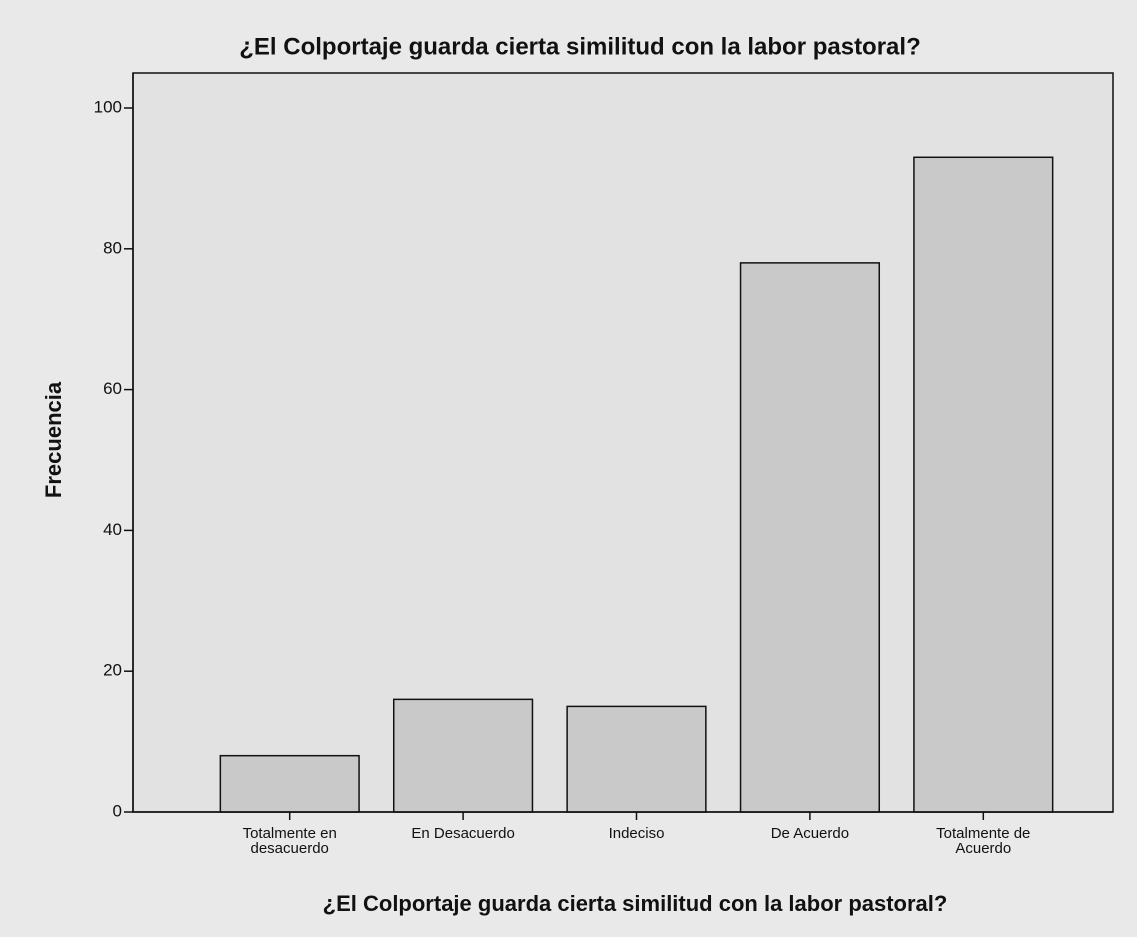  I want to click on y-axis-label: Frecuencia, so click(53, 439).